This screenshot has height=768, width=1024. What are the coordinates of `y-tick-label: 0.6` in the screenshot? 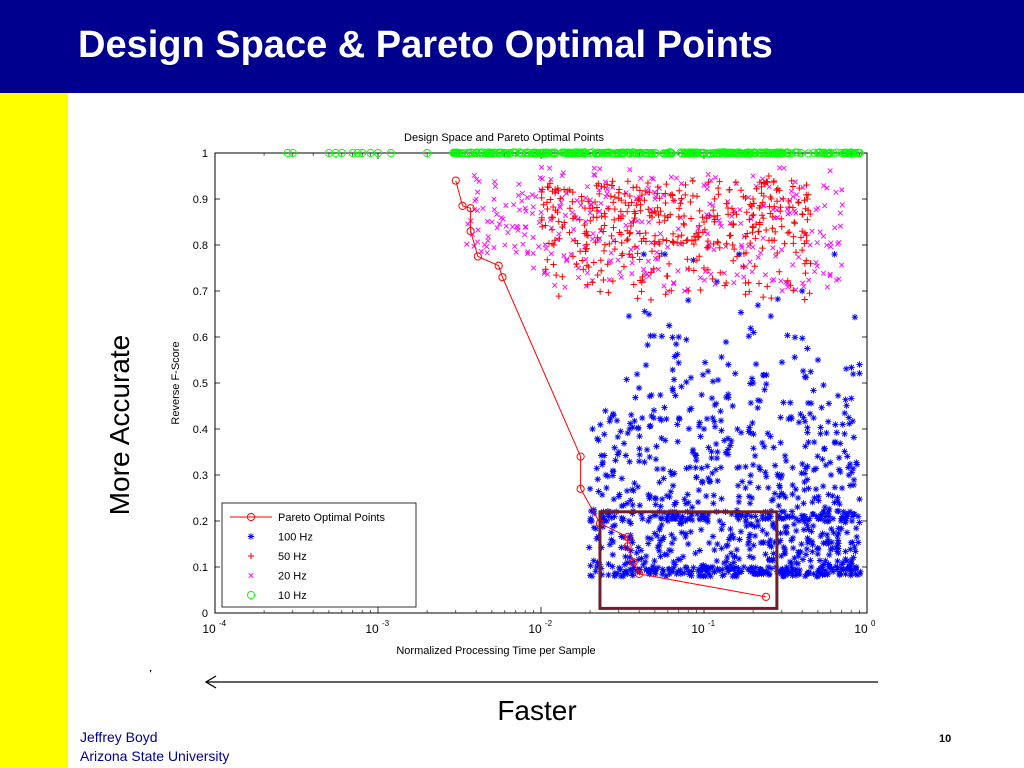 It's located at (200, 338).